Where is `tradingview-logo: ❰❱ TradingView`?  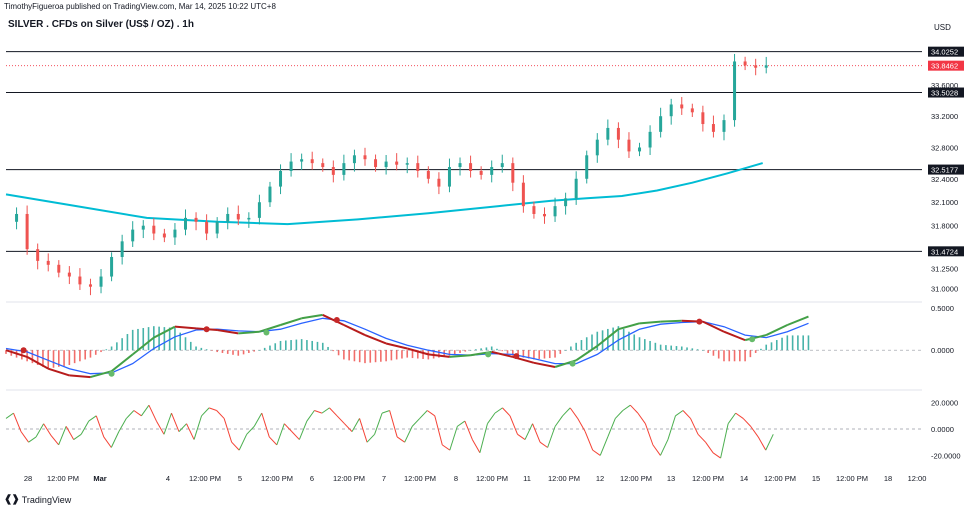 tradingview-logo: ❰❱ TradingView is located at coordinates (37, 499).